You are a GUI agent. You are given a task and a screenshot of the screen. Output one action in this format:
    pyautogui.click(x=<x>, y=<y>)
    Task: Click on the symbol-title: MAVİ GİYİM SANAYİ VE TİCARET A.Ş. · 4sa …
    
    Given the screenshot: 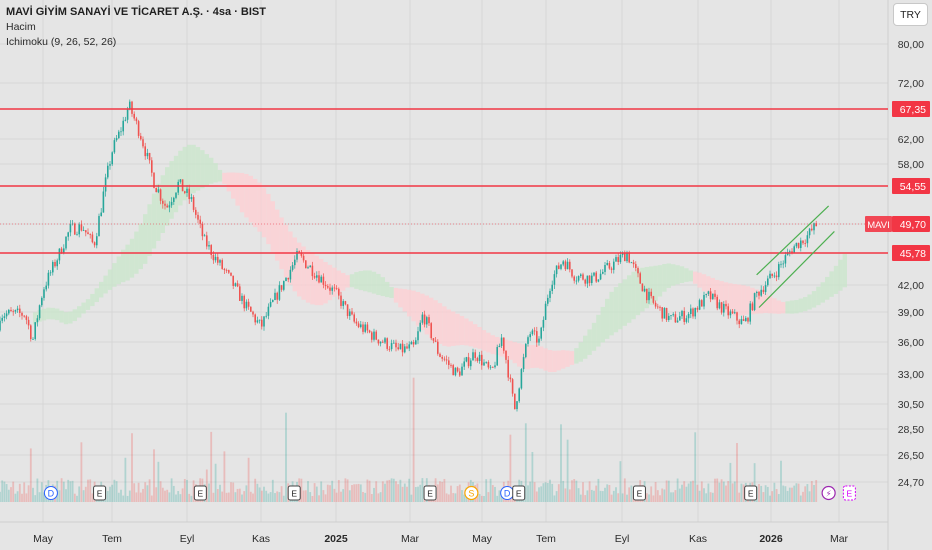 What is the action you would take?
    pyautogui.click(x=136, y=12)
    